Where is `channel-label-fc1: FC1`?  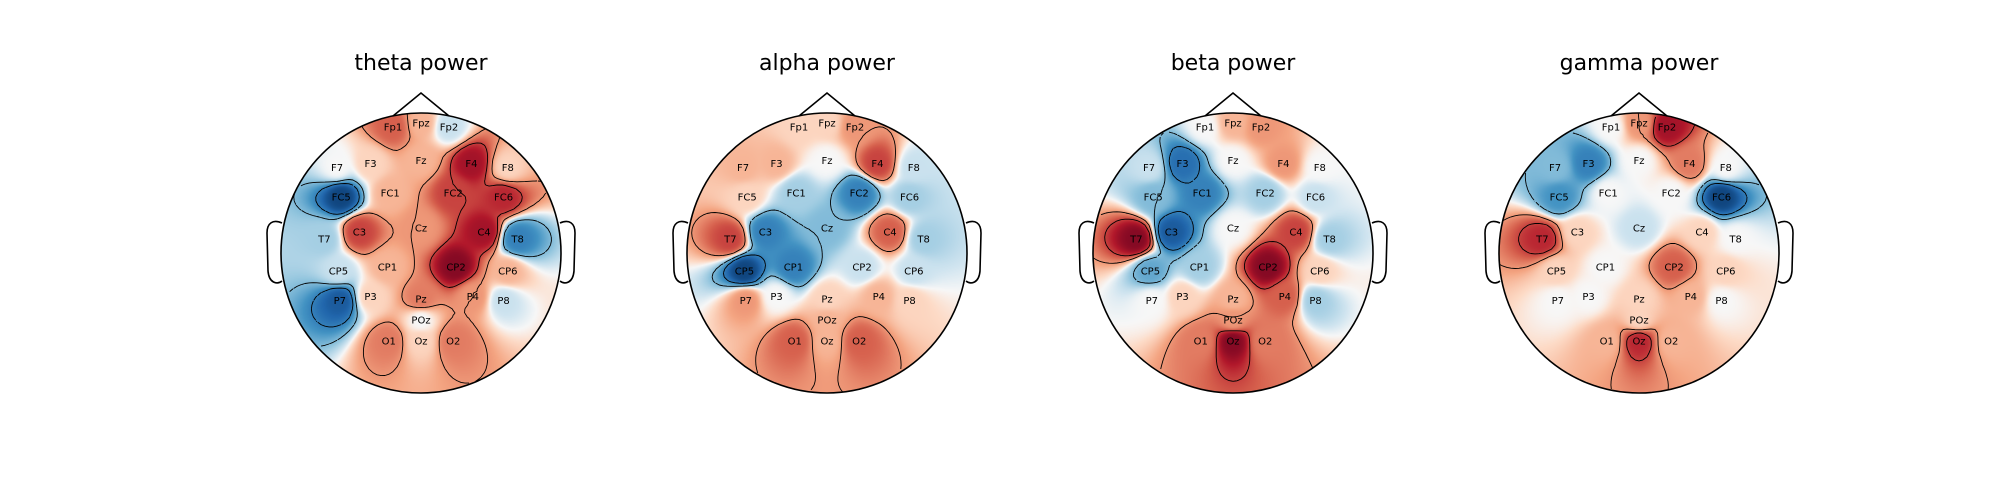 channel-label-fc1: FC1 is located at coordinates (796, 193).